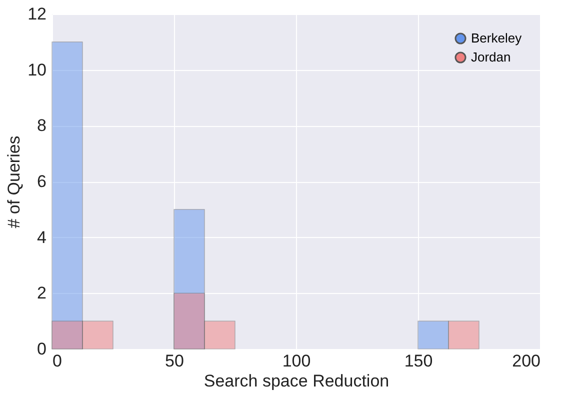 The height and width of the screenshot is (406, 583). What do you see at coordinates (174, 361) in the screenshot?
I see `x-tick-label: 50` at bounding box center [174, 361].